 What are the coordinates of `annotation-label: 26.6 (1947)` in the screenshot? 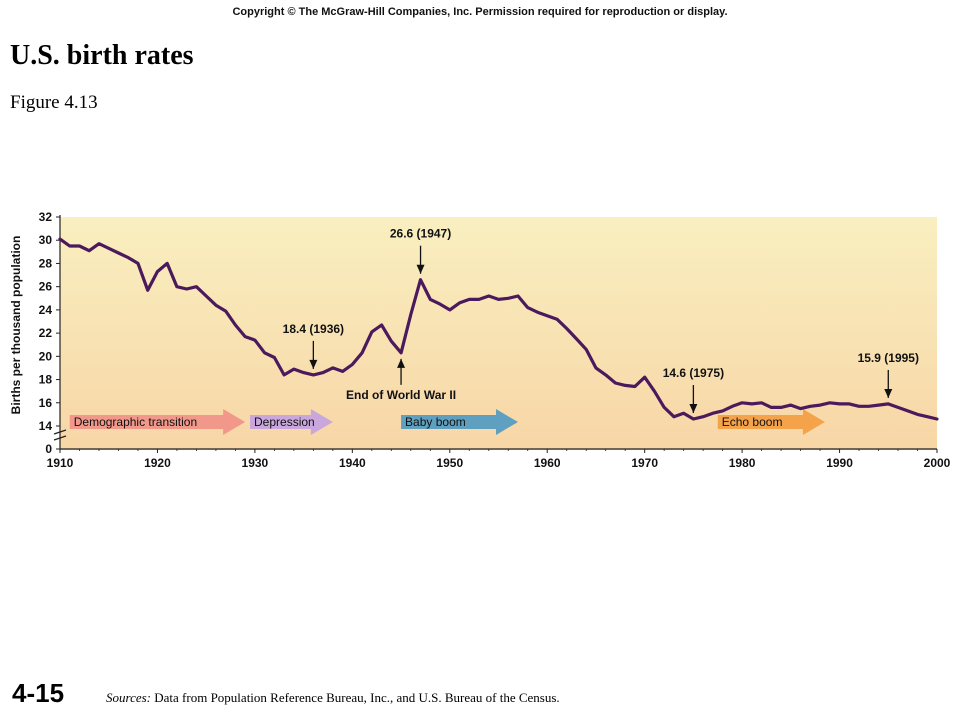 It's located at (420, 234).